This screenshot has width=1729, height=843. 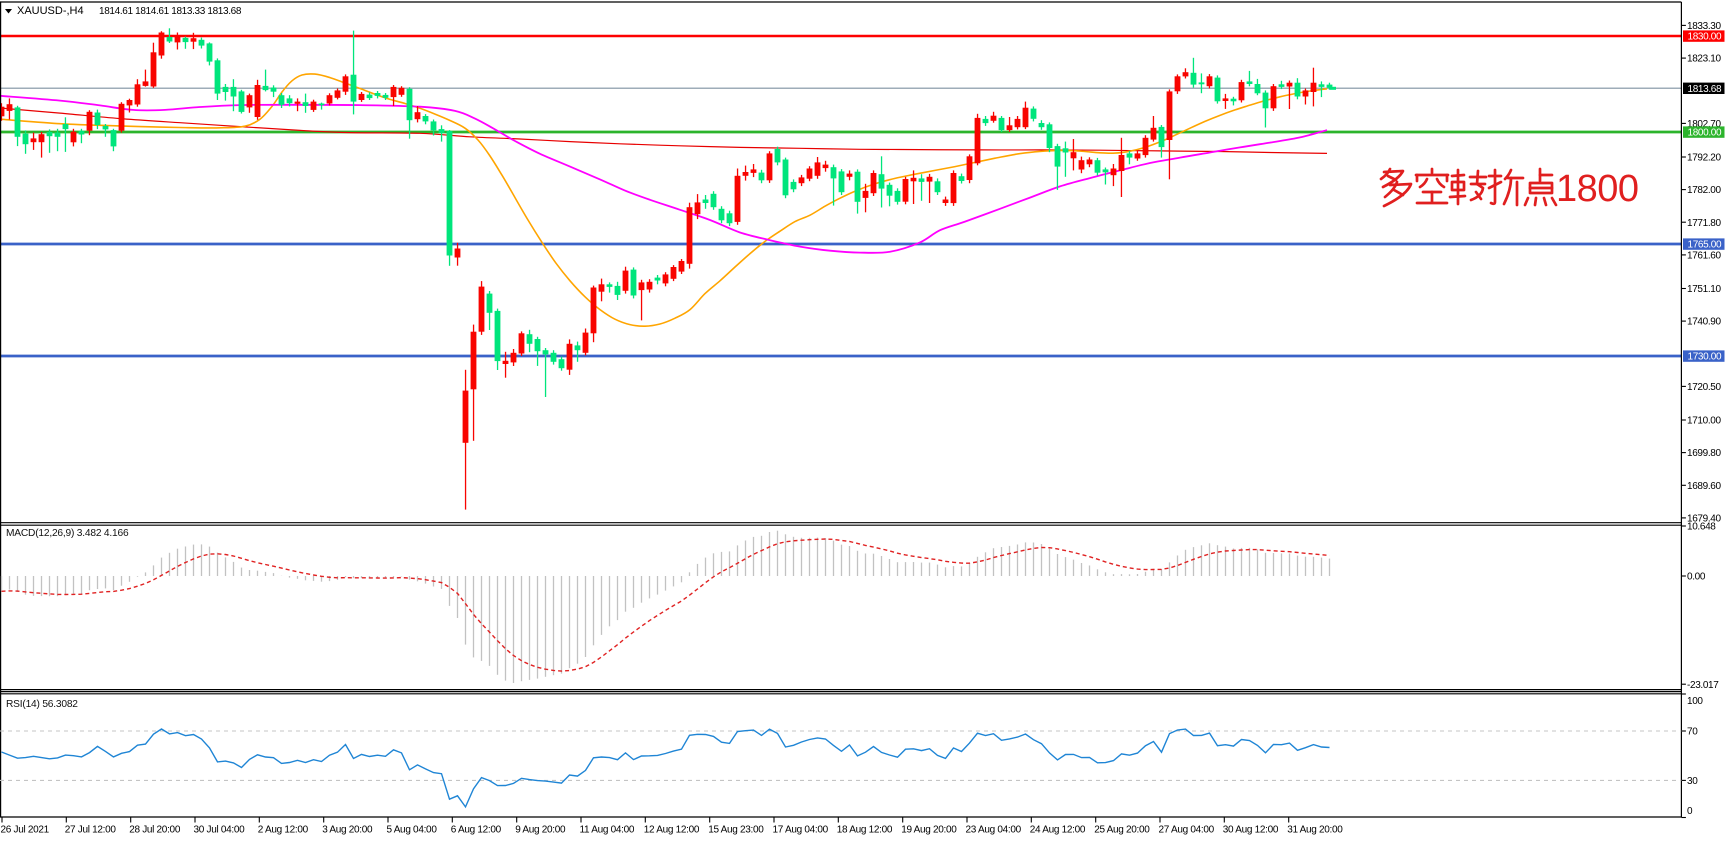 What do you see at coordinates (1704, 421) in the screenshot?
I see `svg-text: 1710.00` at bounding box center [1704, 421].